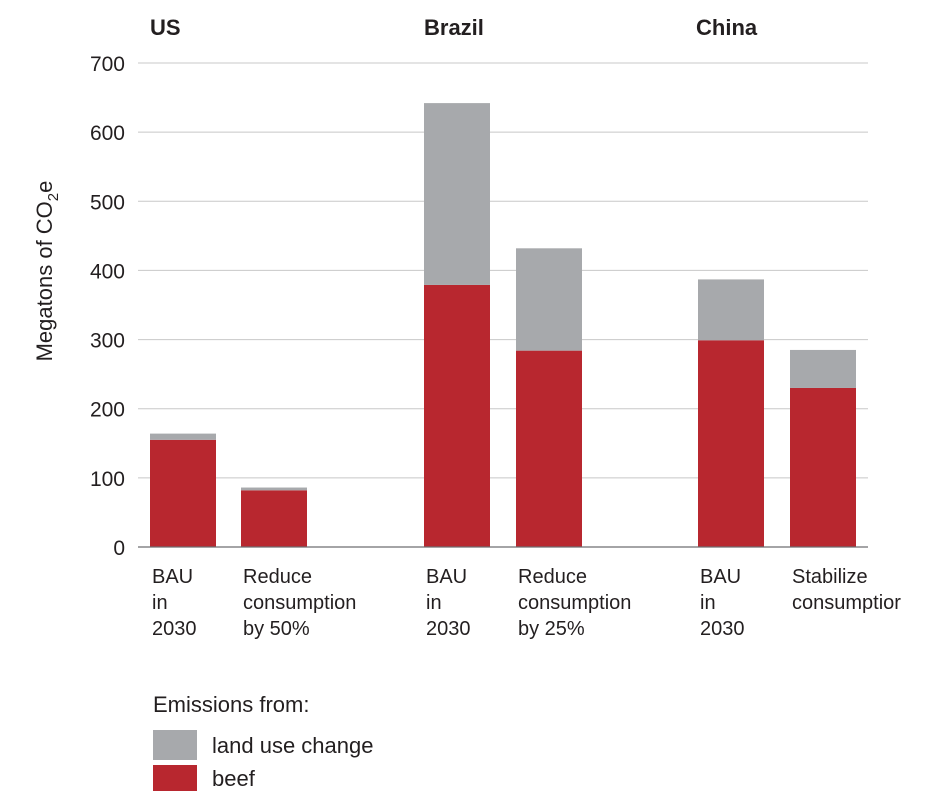 The width and height of the screenshot is (940, 791). Describe the element at coordinates (107, 64) in the screenshot. I see `y-tick-label: 700` at that location.